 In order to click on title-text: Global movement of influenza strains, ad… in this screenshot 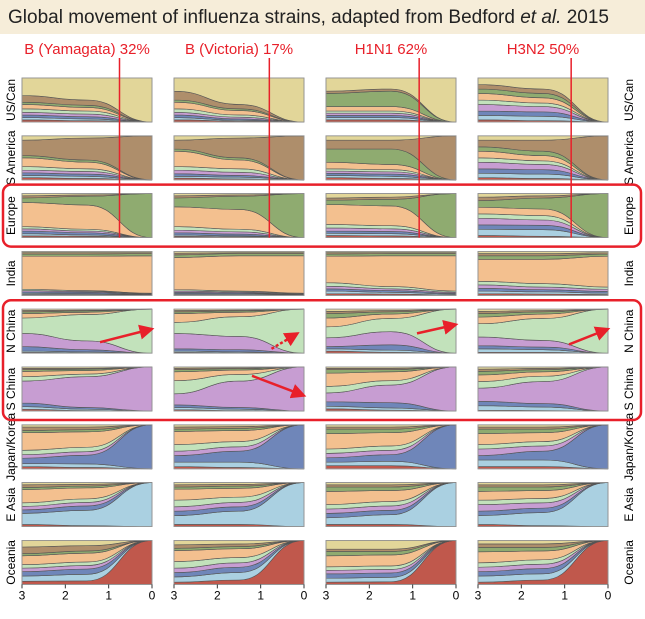, I will do `click(264, 17)`.